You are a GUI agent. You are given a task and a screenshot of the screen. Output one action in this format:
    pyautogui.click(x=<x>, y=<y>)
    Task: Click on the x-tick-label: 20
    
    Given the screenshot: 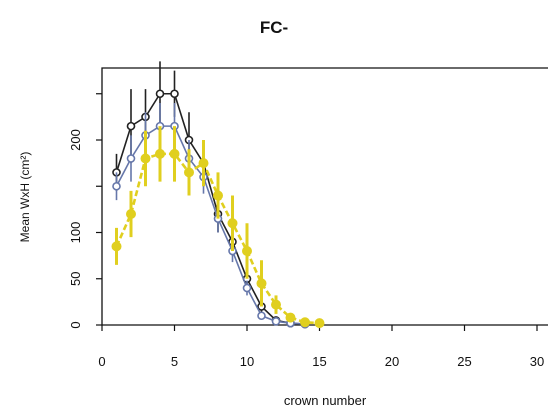 What is the action you would take?
    pyautogui.click(x=392, y=361)
    